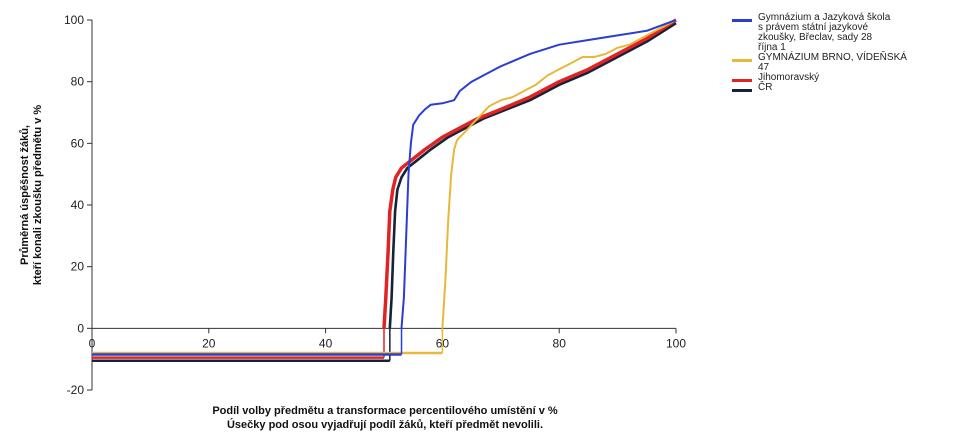 The width and height of the screenshot is (978, 434). Describe the element at coordinates (852, 88) in the screenshot. I see `legend-item-4: ČR` at that location.